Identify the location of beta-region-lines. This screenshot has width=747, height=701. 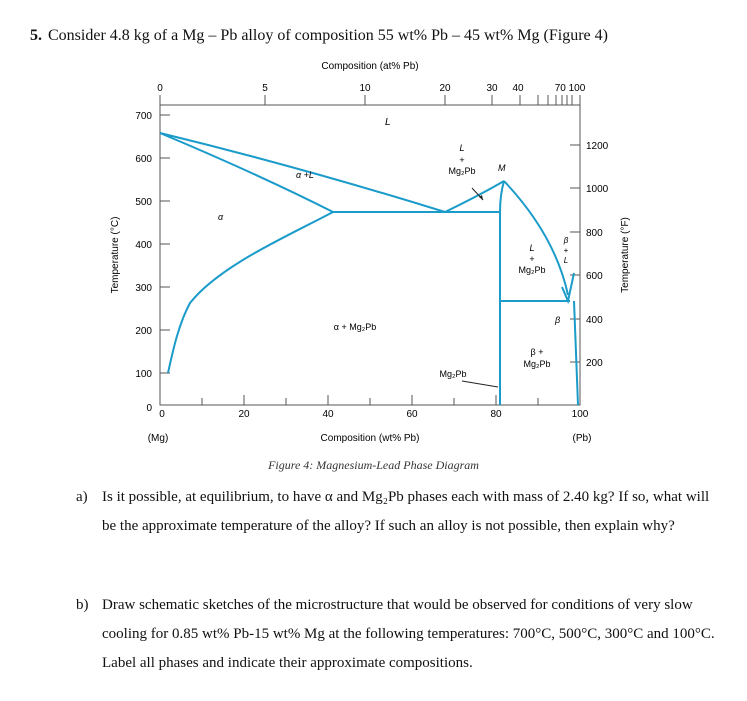
(568, 288).